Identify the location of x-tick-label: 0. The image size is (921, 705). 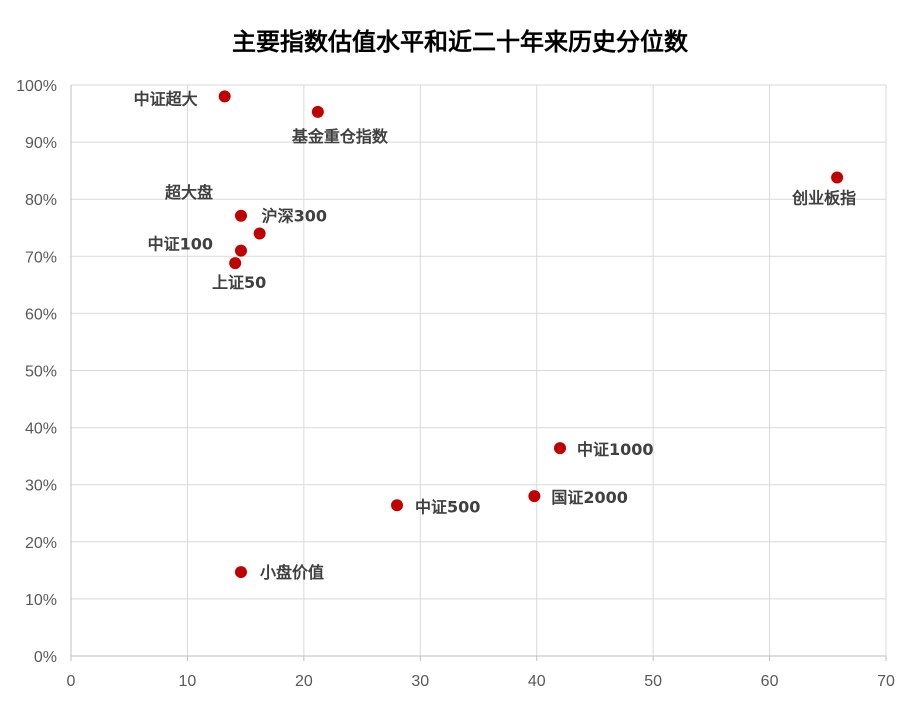
(71, 681).